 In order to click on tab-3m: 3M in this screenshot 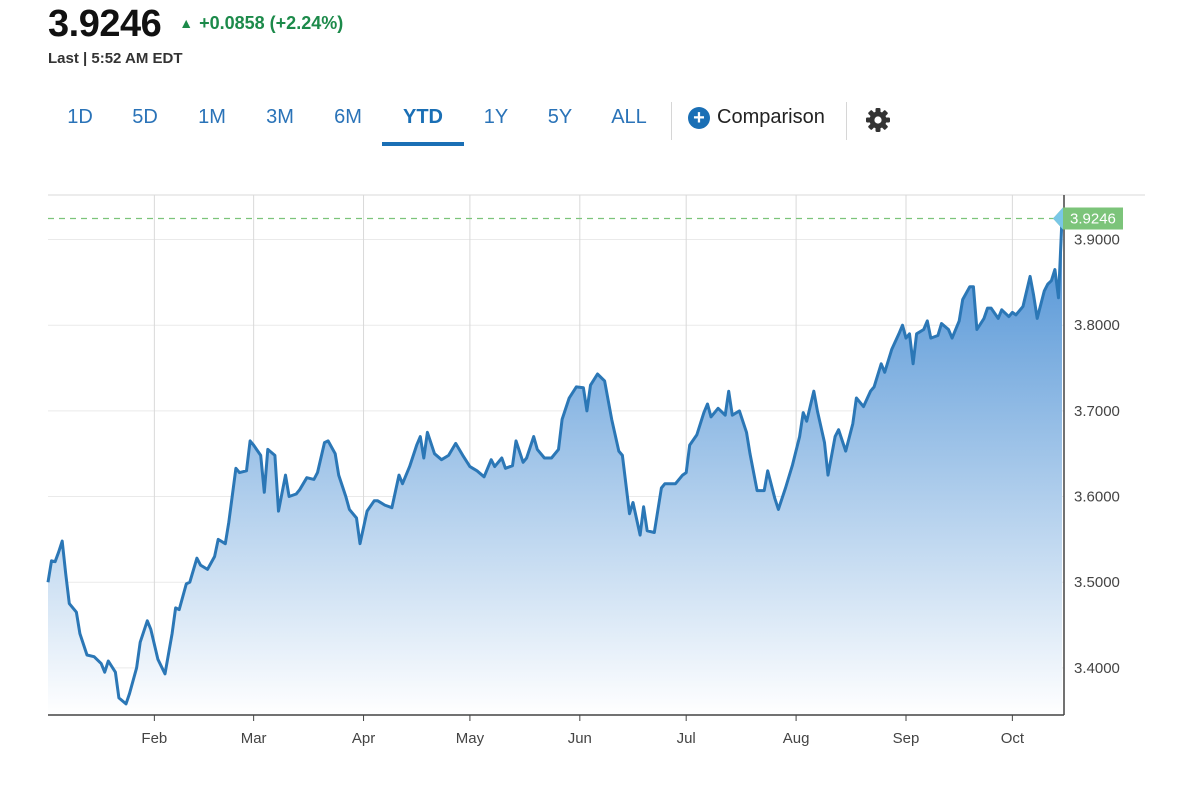, I will do `click(280, 117)`.